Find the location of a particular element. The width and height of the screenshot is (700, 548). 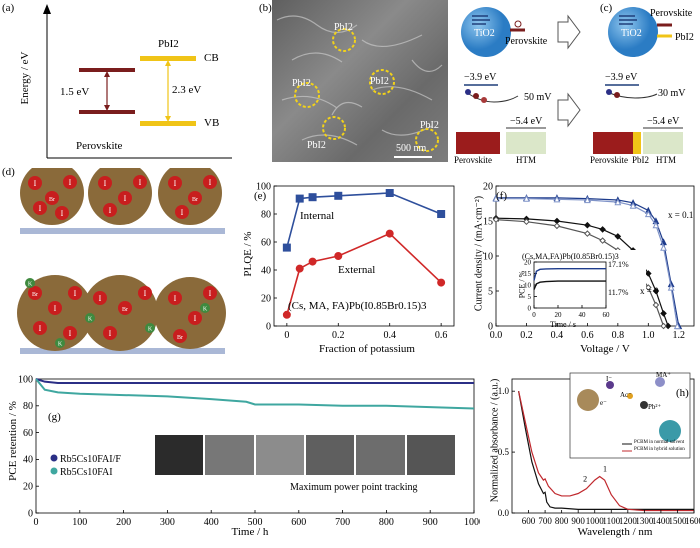

inset-value-bottom: 11.7% is located at coordinates (618, 292).